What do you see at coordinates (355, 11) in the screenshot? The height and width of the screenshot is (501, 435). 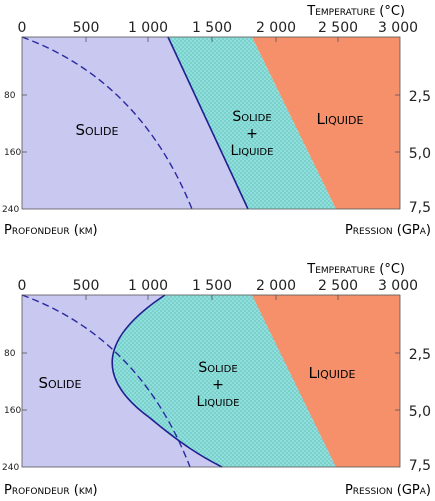 I see `temperature-axis-label: Temperature (°C)` at bounding box center [355, 11].